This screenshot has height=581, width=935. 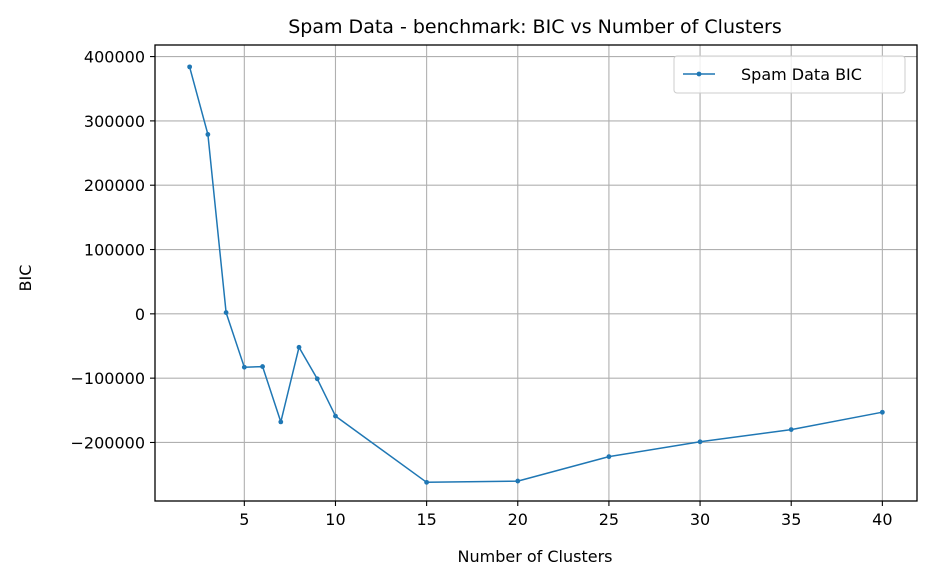 What do you see at coordinates (140, 314) in the screenshot?
I see `y-tick-label: 0` at bounding box center [140, 314].